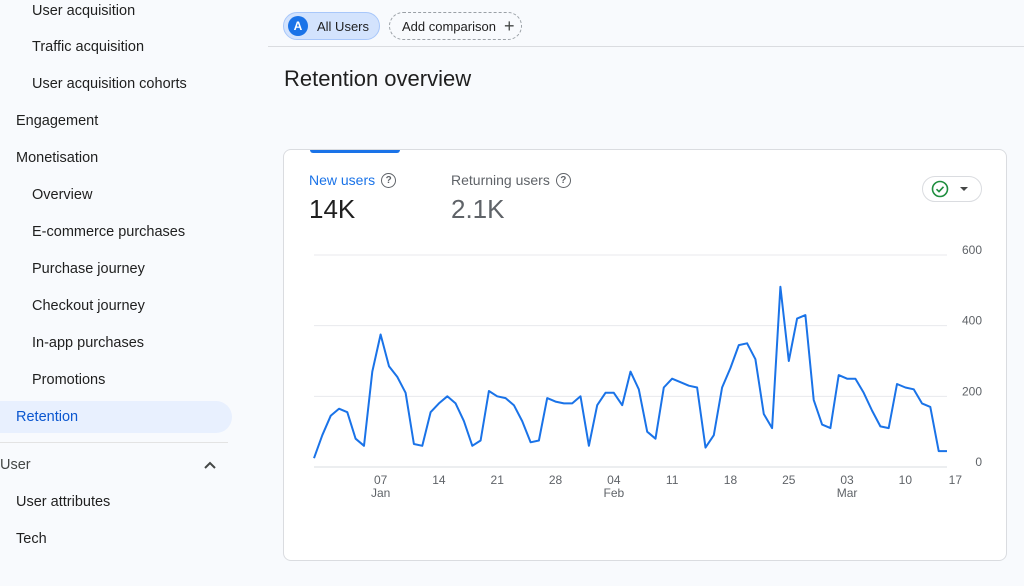  I want to click on chart-insights-dropdown, so click(952, 189).